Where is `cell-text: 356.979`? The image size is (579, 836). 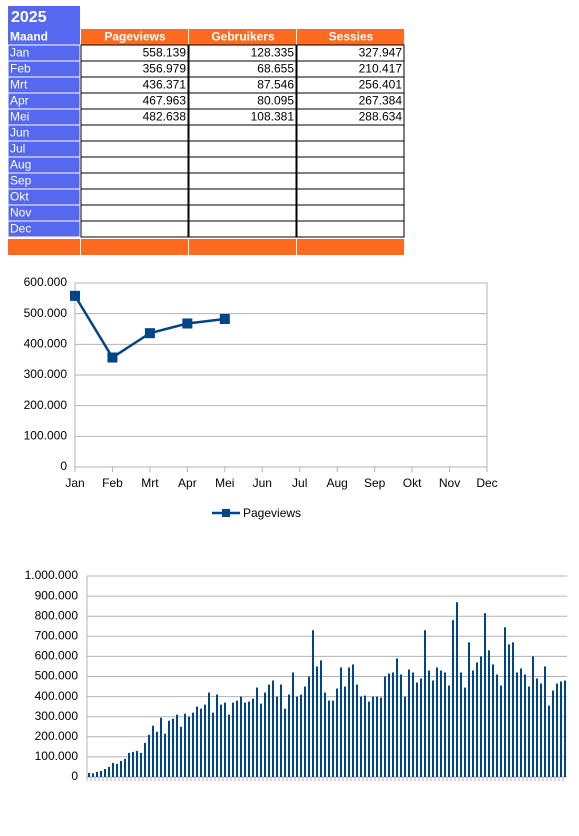 cell-text: 356.979 is located at coordinates (165, 69).